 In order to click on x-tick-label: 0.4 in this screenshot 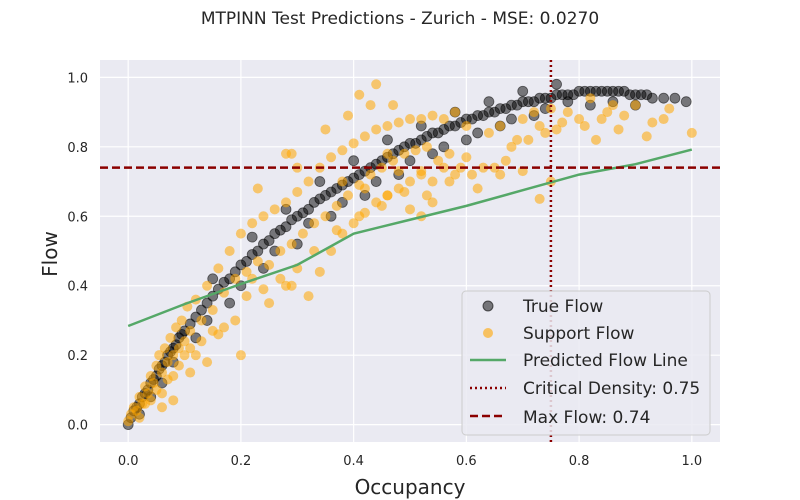, I will do `click(353, 461)`.